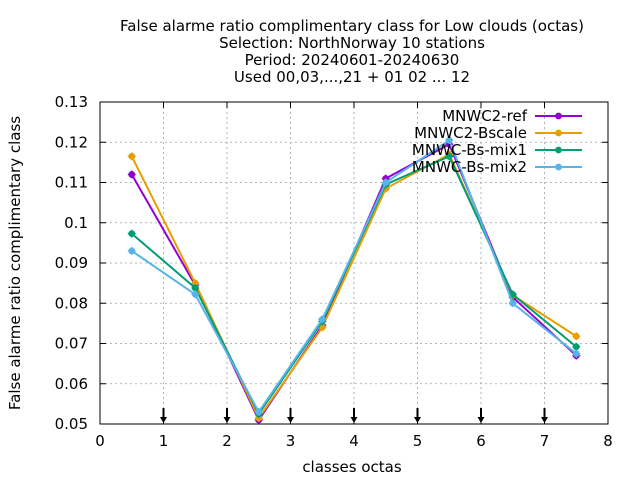 This screenshot has height=480, width=640. I want to click on legend-label: MNWC-Bs-mix1, so click(469, 150).